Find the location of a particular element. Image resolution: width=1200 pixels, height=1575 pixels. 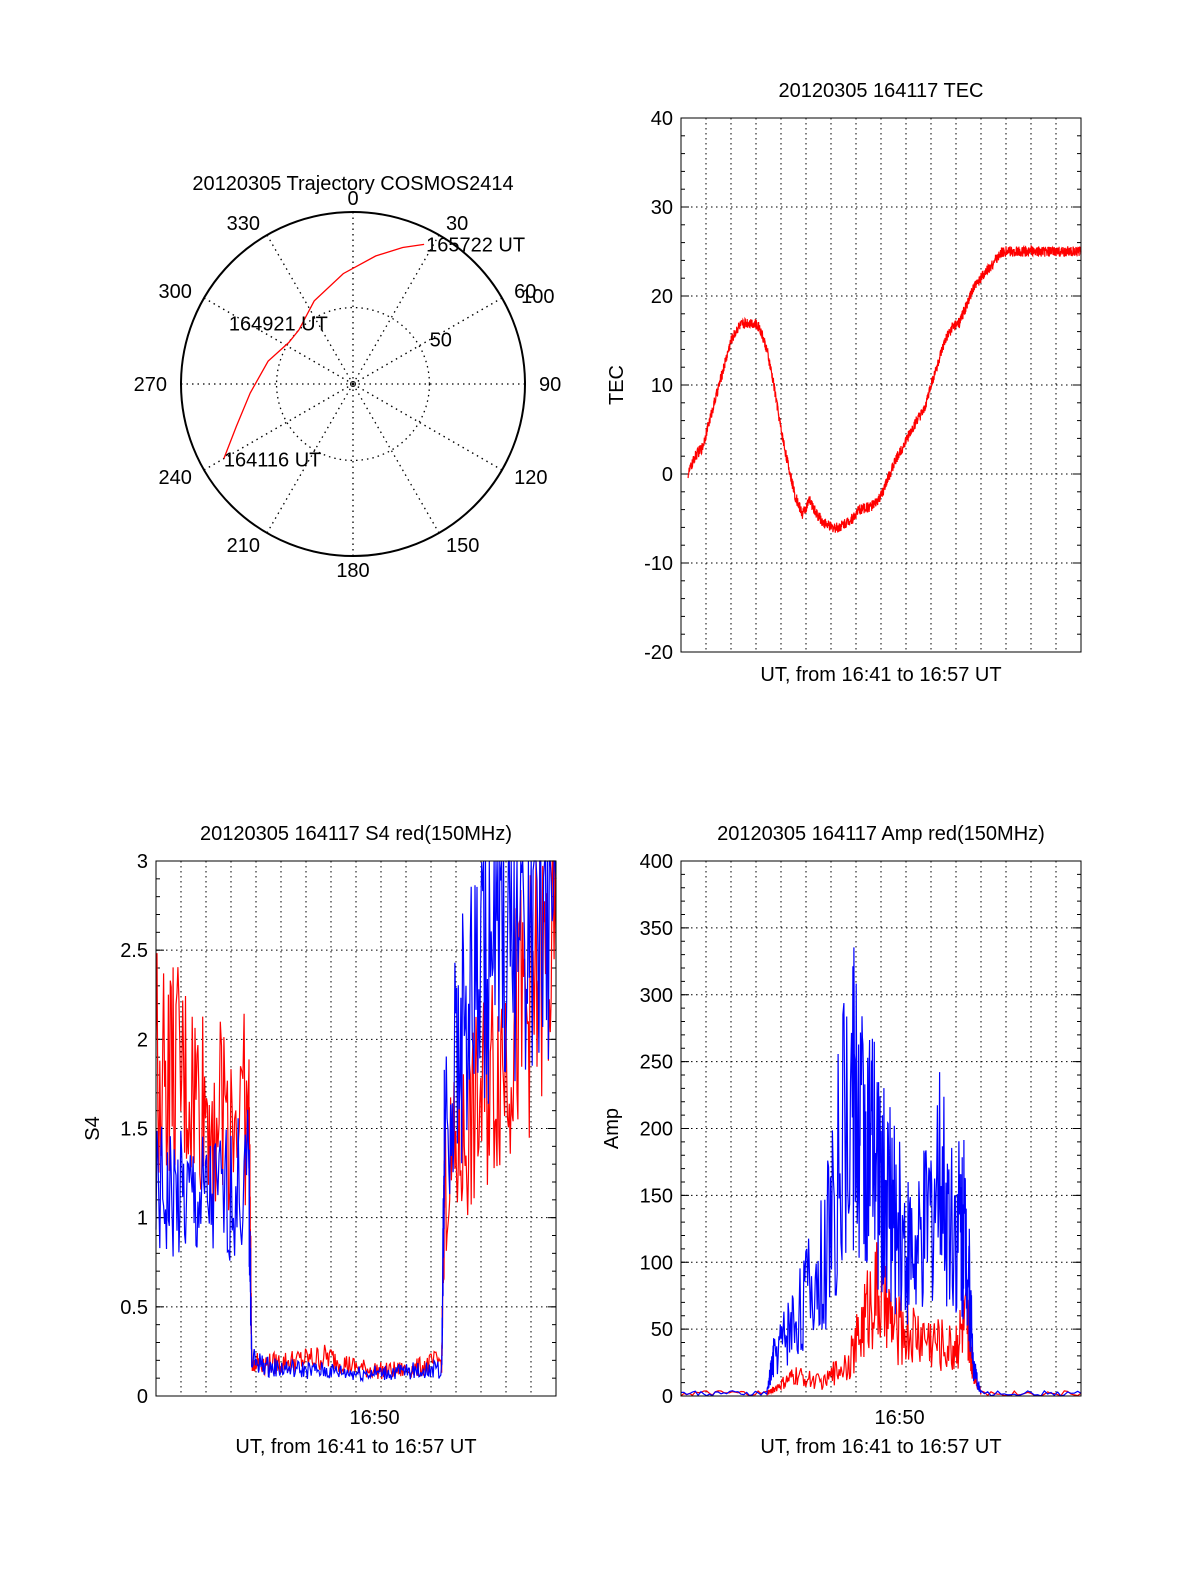

y-tick-label: 0.5 is located at coordinates (134, 1308).